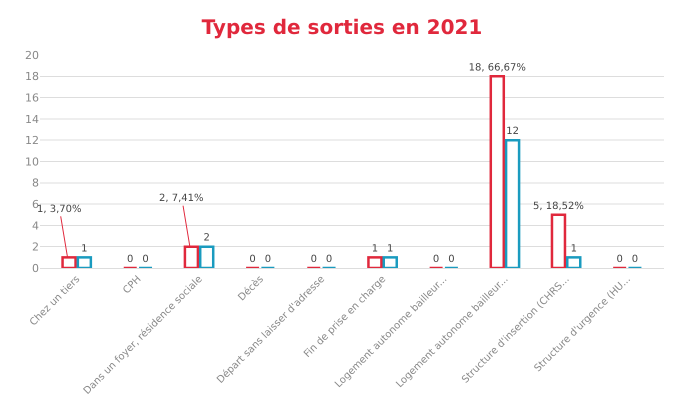 Image resolution: width=684 pixels, height=403 pixels. Describe the element at coordinates (35, 247) in the screenshot. I see `y-tick-label: 2` at that location.